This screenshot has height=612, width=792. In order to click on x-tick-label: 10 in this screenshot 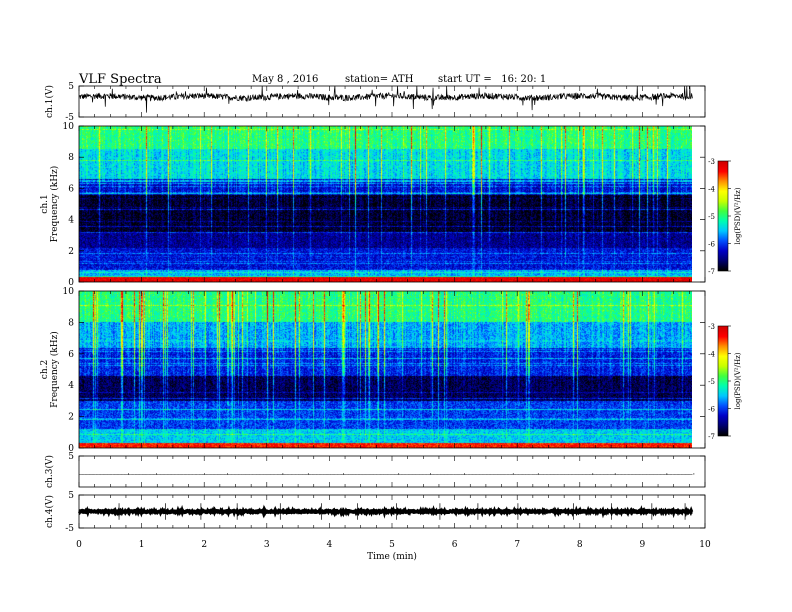, I will do `click(705, 545)`.